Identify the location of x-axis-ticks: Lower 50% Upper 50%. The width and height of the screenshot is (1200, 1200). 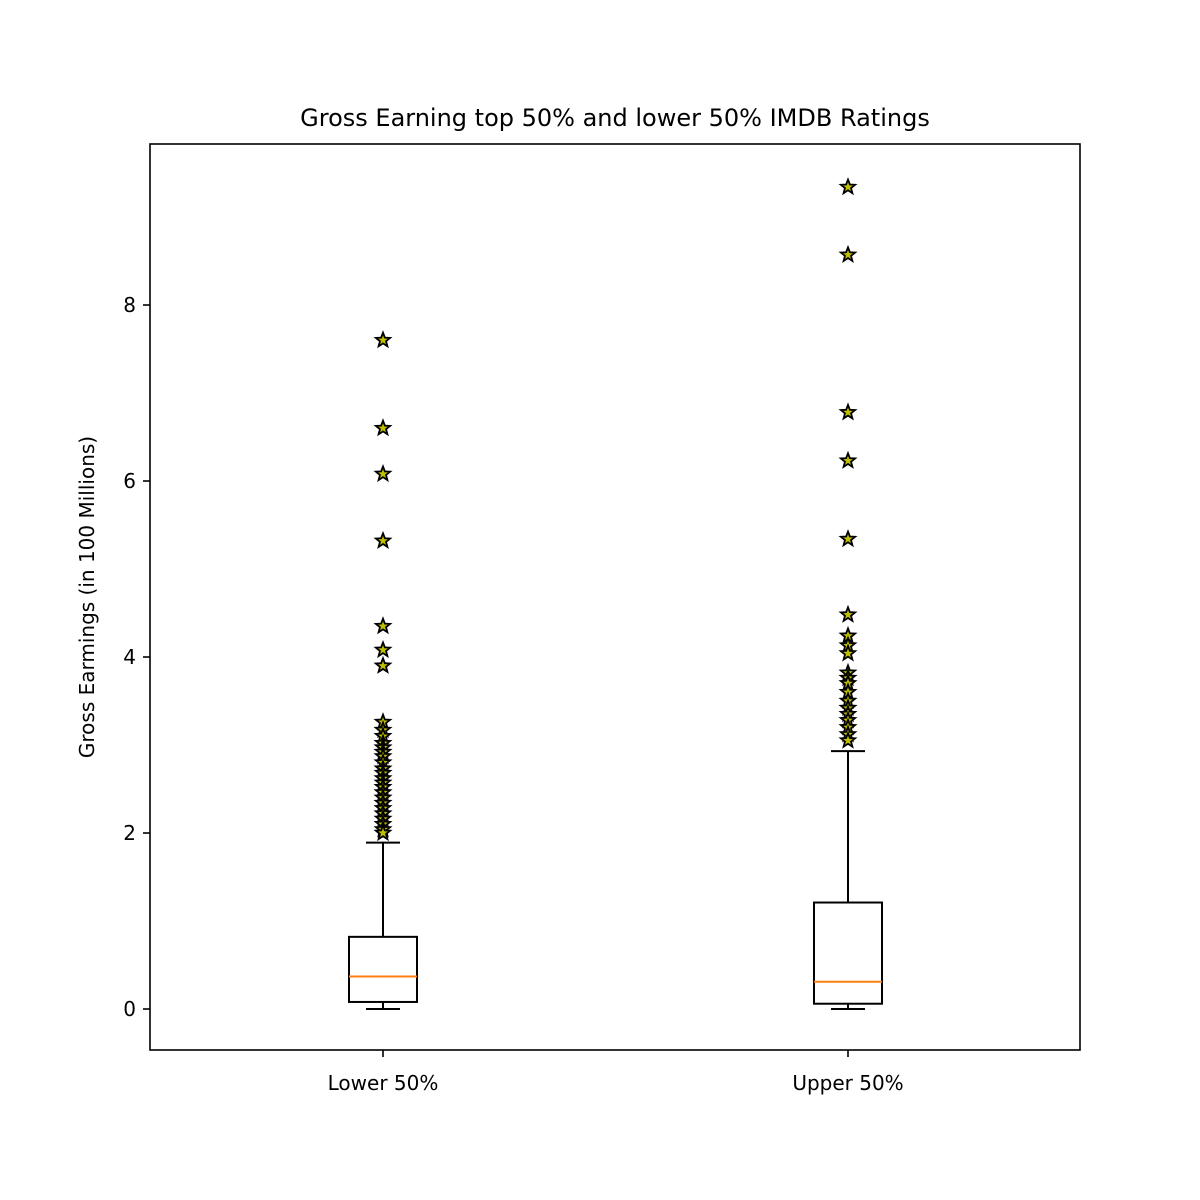
(616, 1072).